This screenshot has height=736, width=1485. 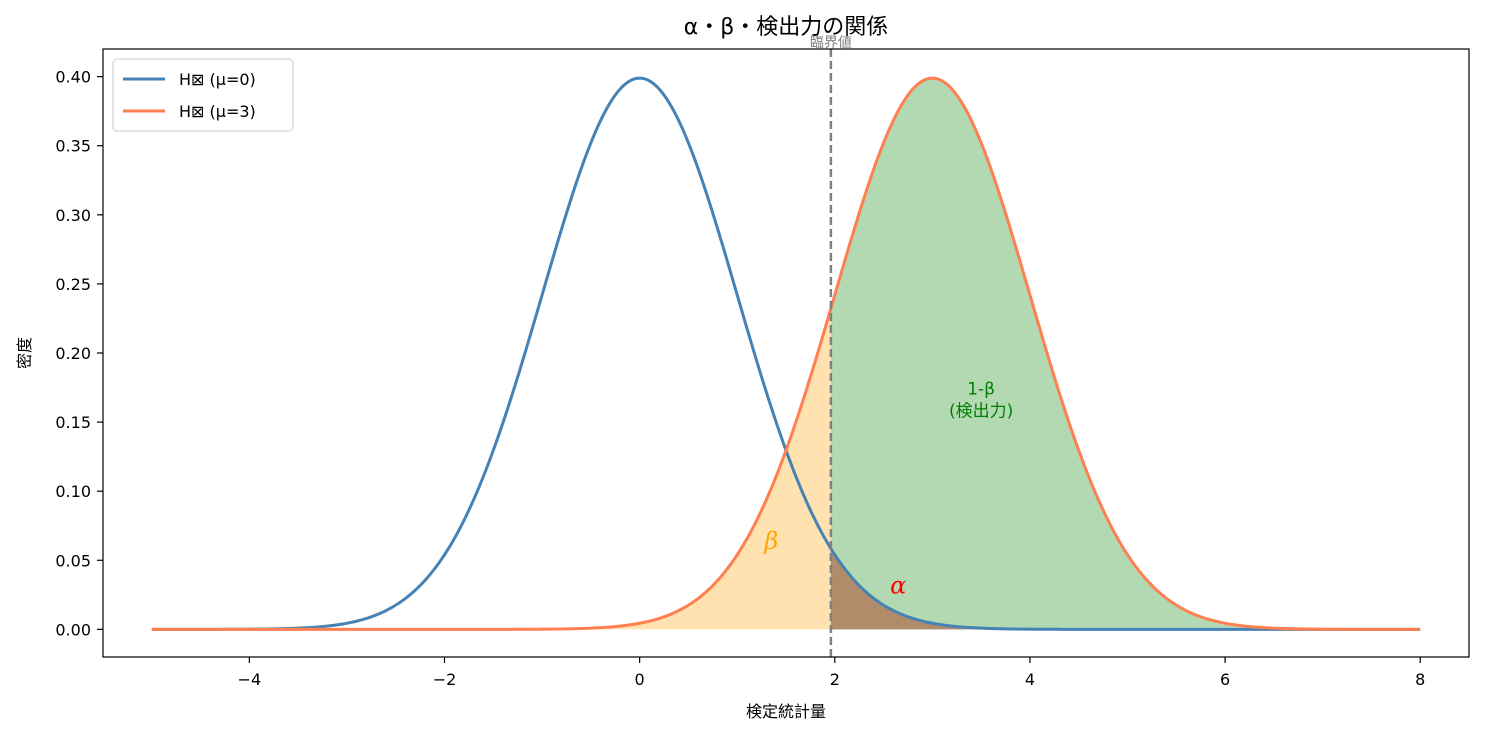 I want to click on chart-title: α・β・検出力の関係, so click(x=786, y=27).